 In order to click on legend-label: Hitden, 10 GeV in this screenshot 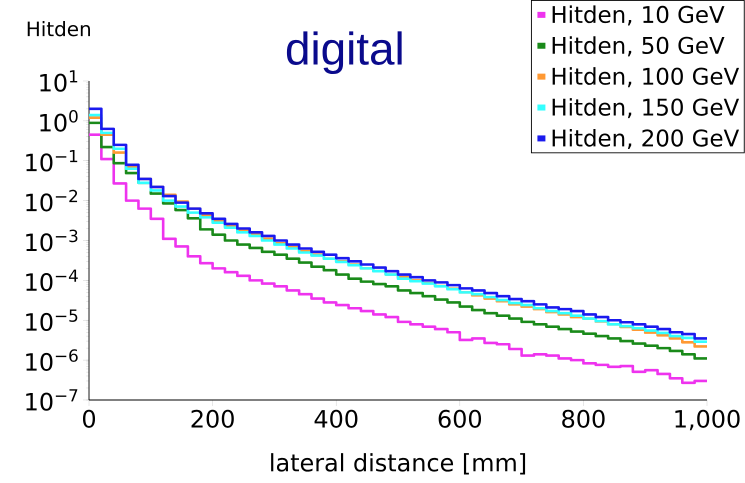, I will do `click(638, 15)`.